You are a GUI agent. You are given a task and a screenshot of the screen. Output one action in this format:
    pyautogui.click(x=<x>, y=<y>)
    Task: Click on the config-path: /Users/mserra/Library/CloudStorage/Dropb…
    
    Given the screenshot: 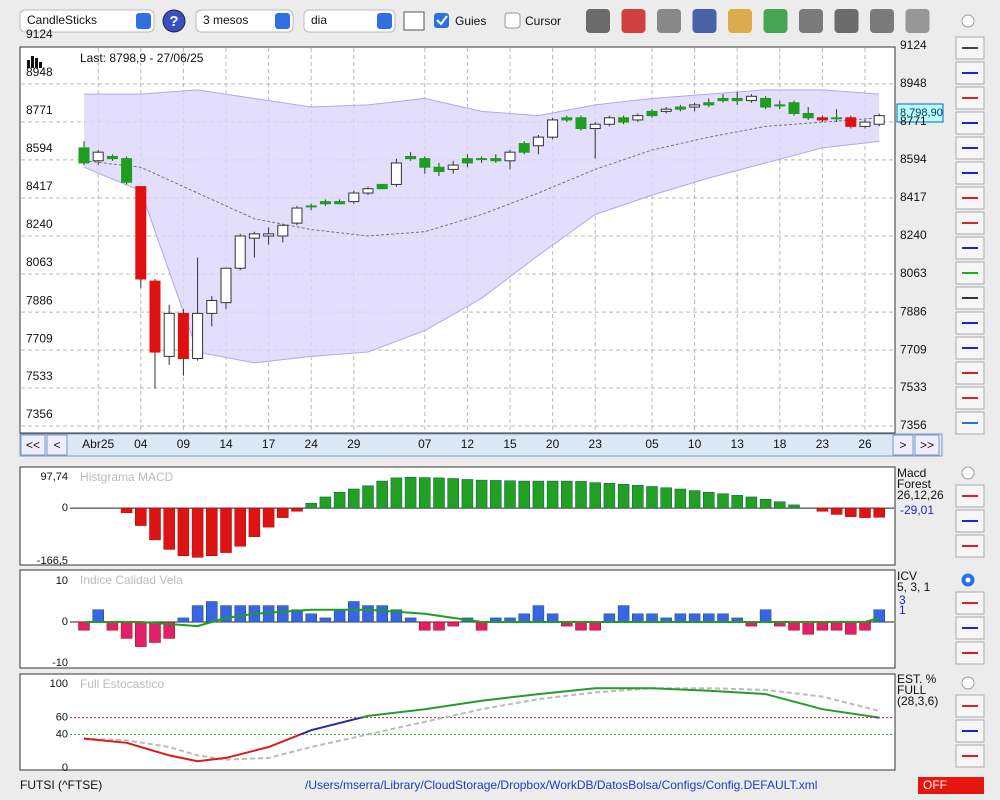 What is the action you would take?
    pyautogui.click(x=561, y=785)
    